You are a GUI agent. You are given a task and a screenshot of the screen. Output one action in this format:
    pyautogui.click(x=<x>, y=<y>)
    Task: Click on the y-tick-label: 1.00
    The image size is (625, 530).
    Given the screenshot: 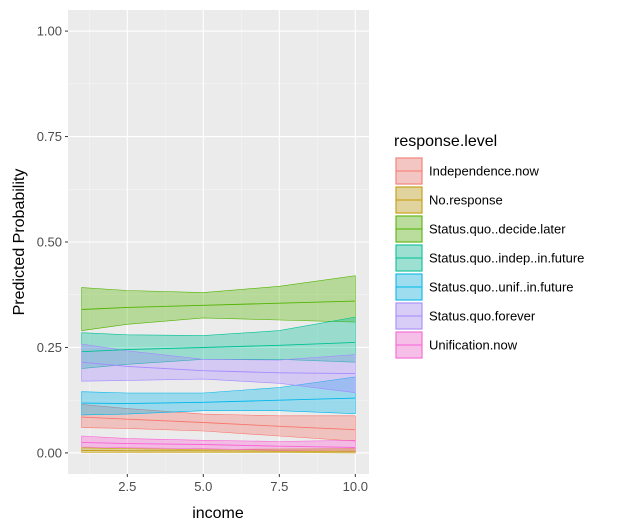 What is the action you would take?
    pyautogui.click(x=49, y=31)
    